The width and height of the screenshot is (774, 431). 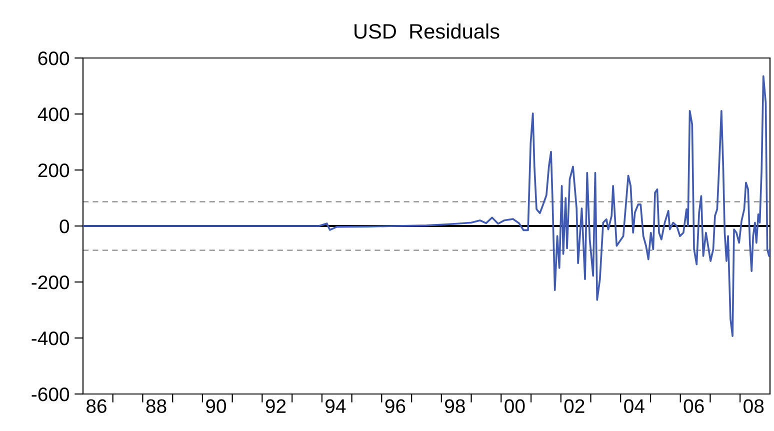 I want to click on x-tick-label: 86, so click(x=96, y=406).